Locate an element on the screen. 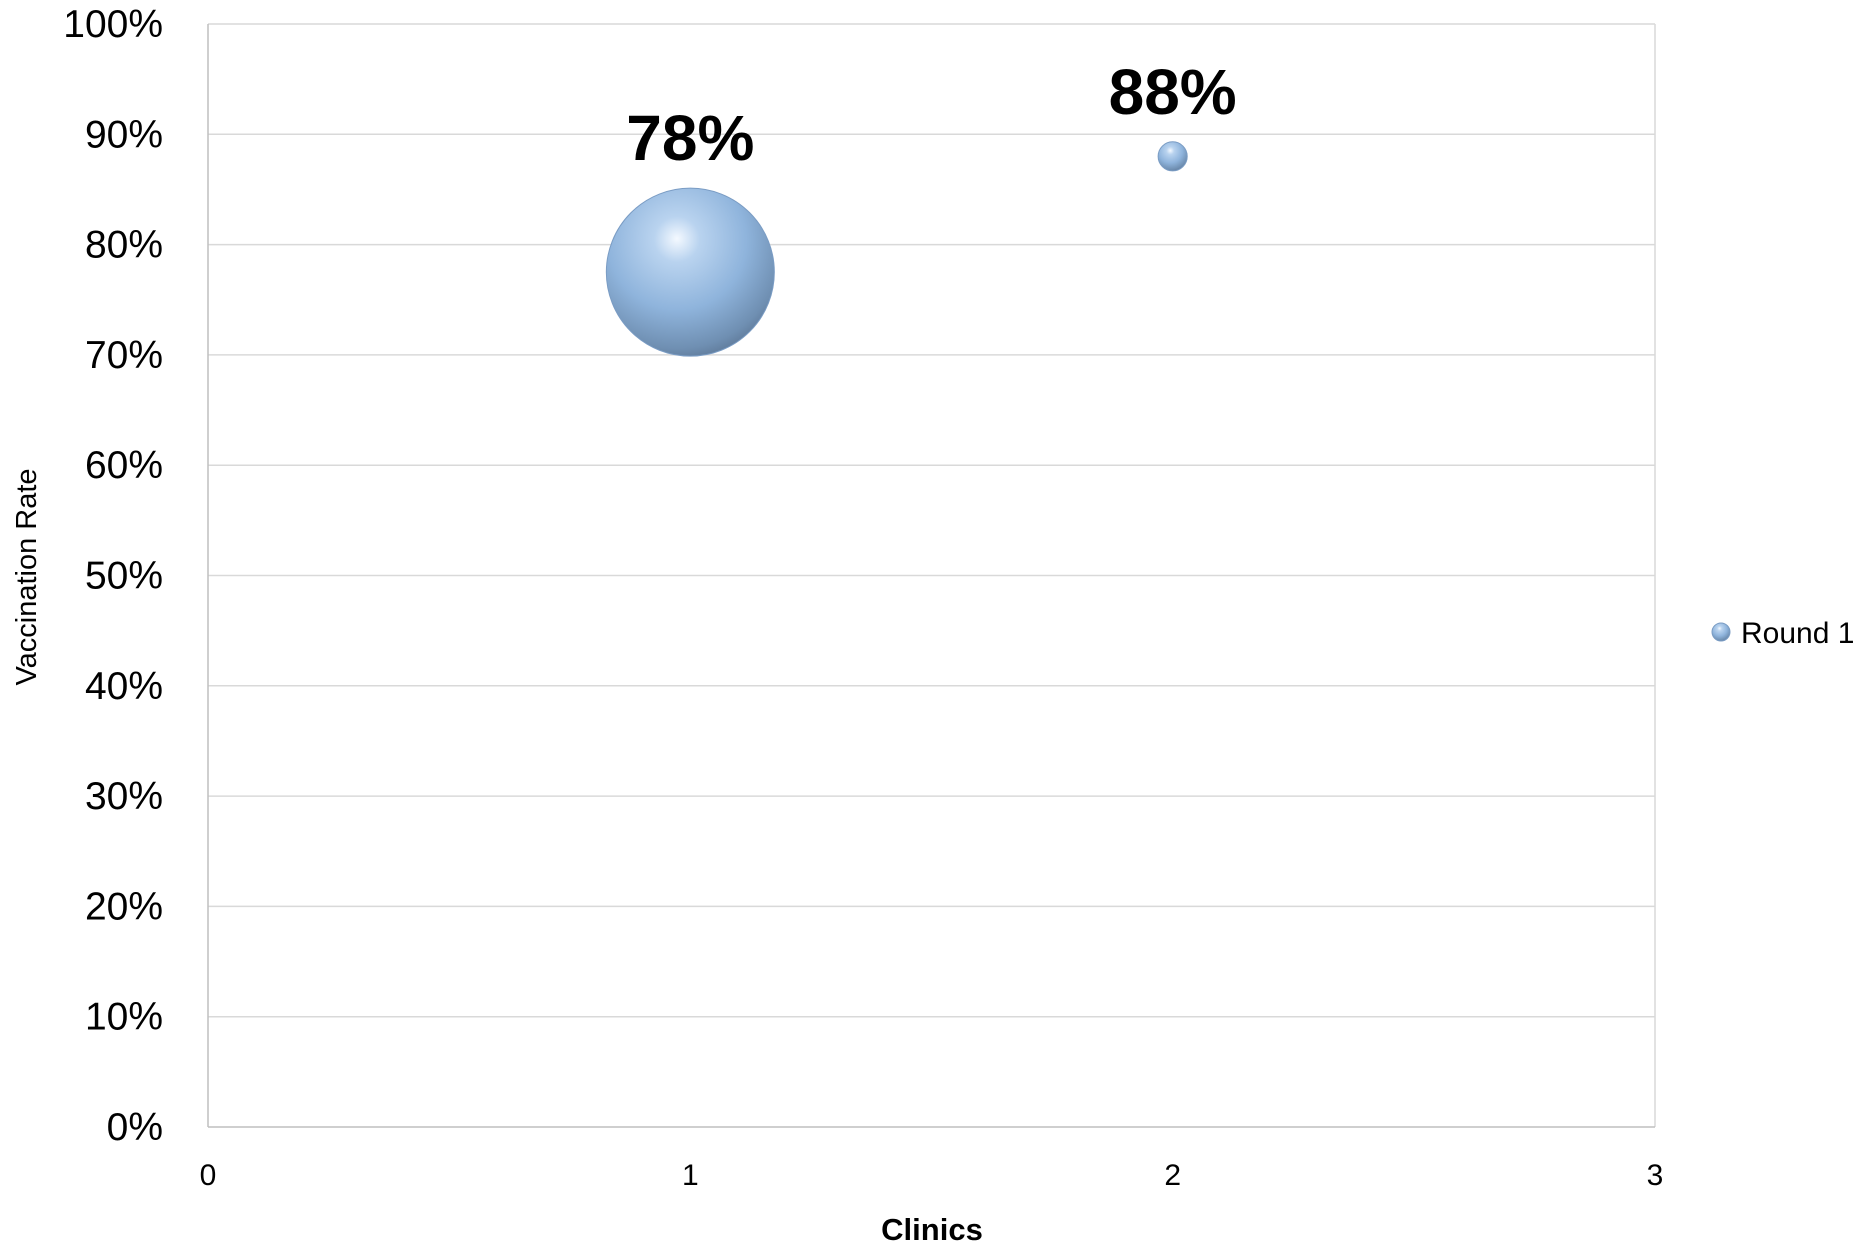 This screenshot has width=1866, height=1243. data-label: 88% is located at coordinates (1173, 92).